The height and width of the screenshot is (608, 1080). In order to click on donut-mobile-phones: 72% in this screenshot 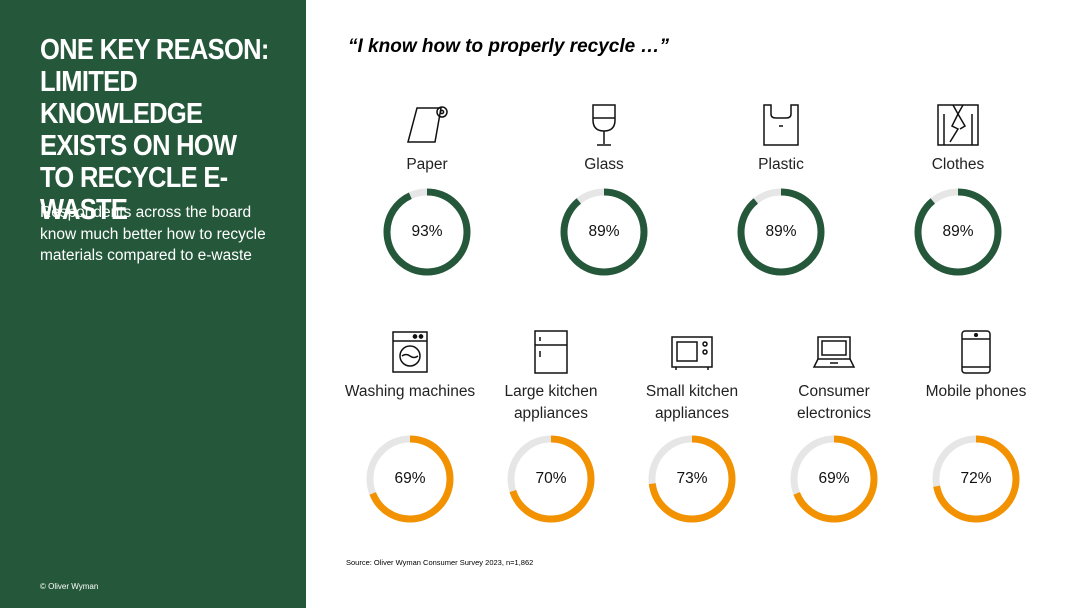, I will do `click(976, 479)`.